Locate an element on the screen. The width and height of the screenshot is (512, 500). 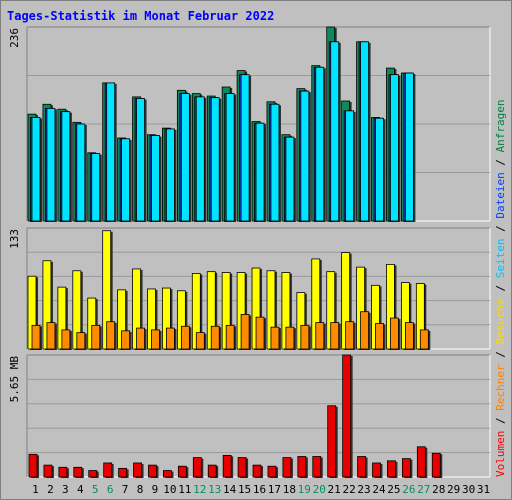
day-label-8: 8 is located at coordinates (140, 489).